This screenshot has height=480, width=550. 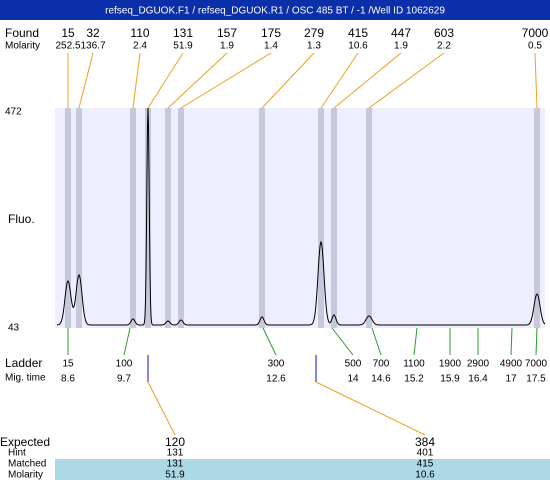 I want to click on row-label: Molarity, so click(x=25, y=475).